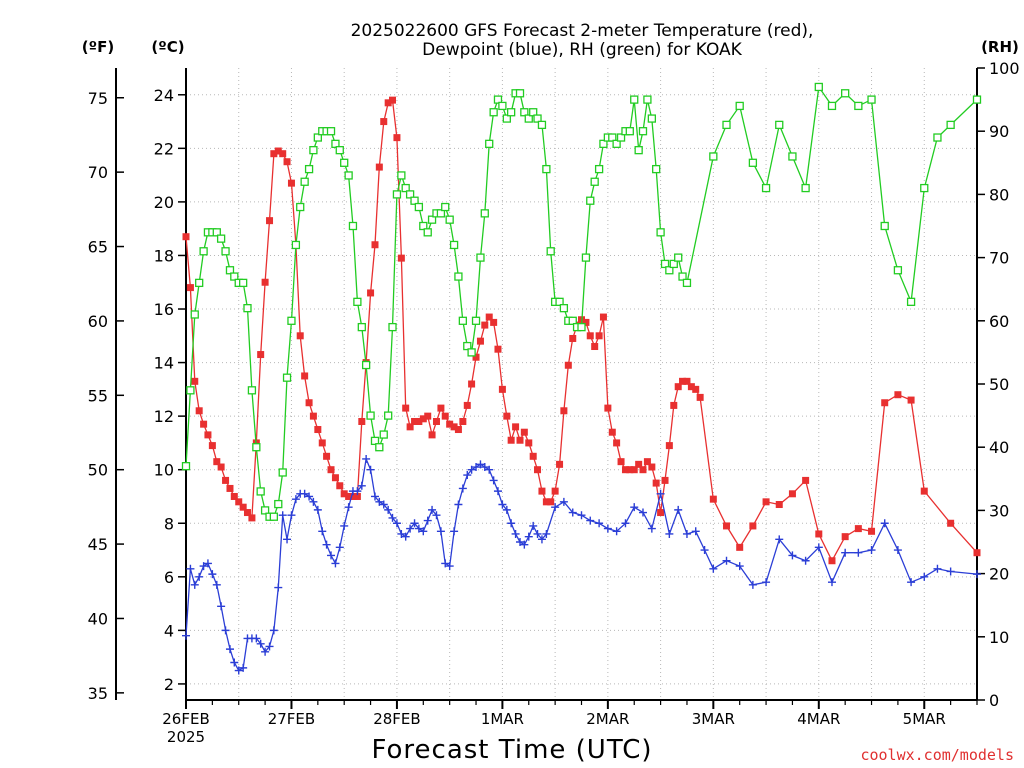 The width and height of the screenshot is (1024, 768). Describe the element at coordinates (98, 470) in the screenshot. I see `fahrenheit-tick-label: 50` at that location.